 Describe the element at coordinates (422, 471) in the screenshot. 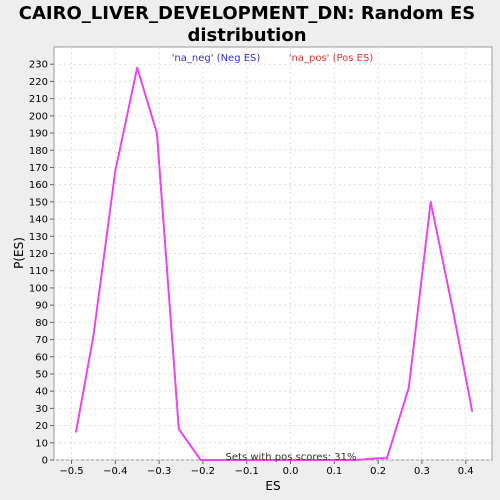

I see `x-tick-label: 0.3` at that location.